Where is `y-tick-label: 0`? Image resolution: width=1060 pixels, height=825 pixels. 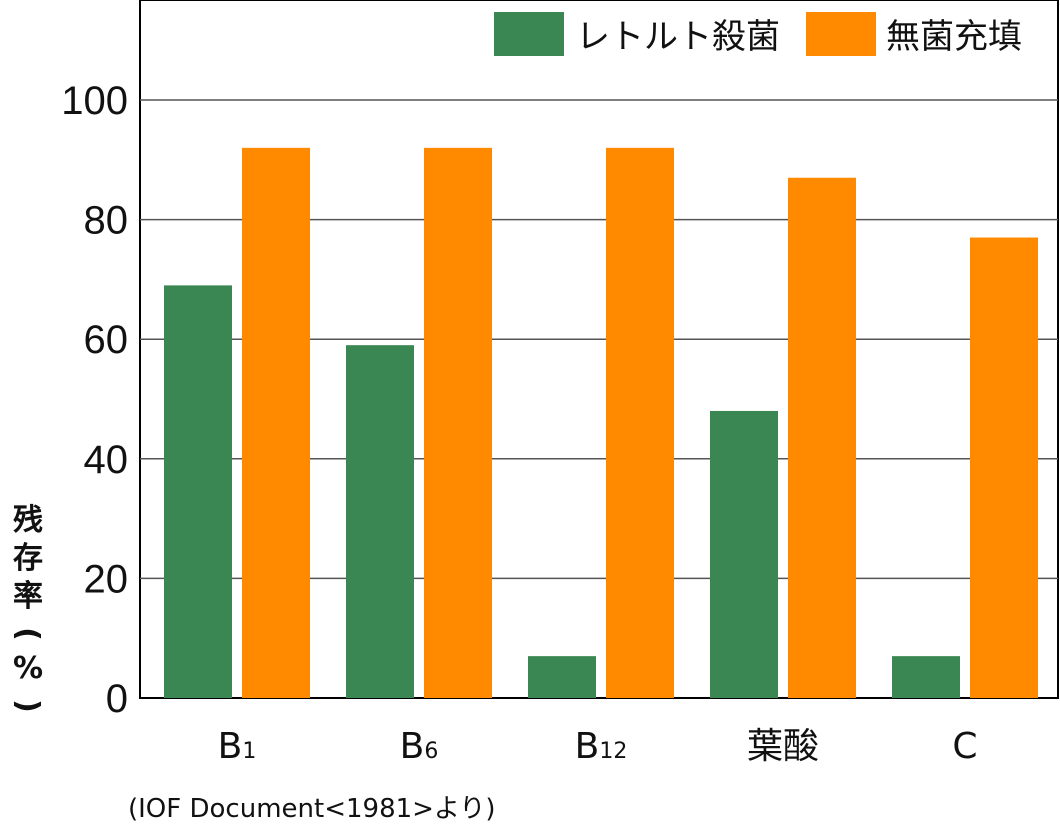
y-tick-label: 0 is located at coordinates (117, 699).